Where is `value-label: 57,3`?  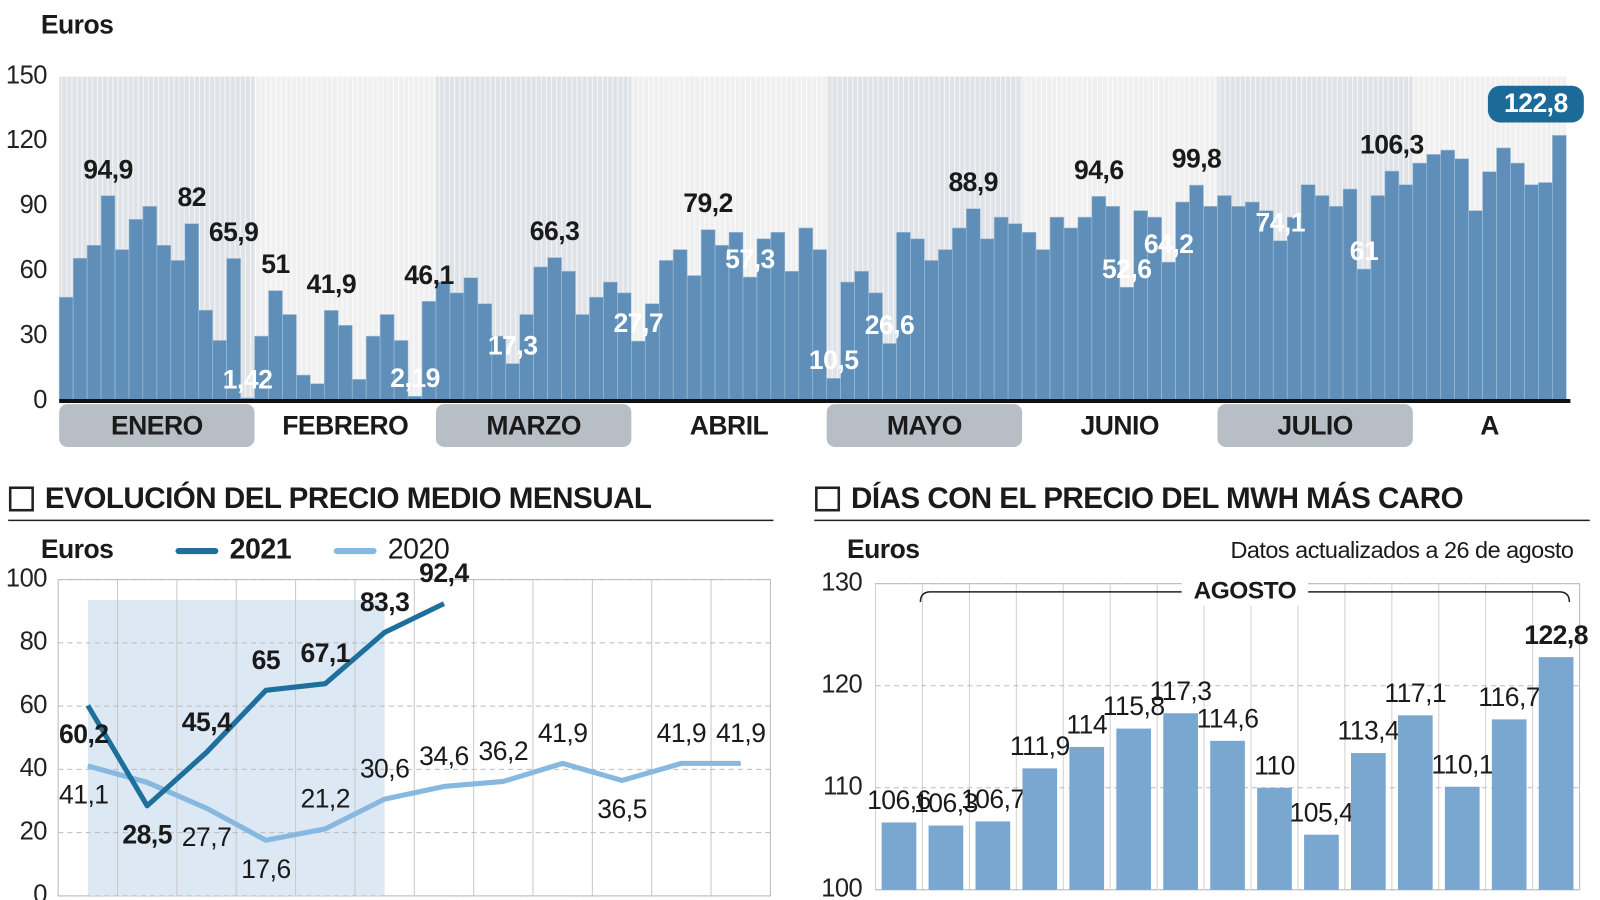
value-label: 57,3 is located at coordinates (750, 259).